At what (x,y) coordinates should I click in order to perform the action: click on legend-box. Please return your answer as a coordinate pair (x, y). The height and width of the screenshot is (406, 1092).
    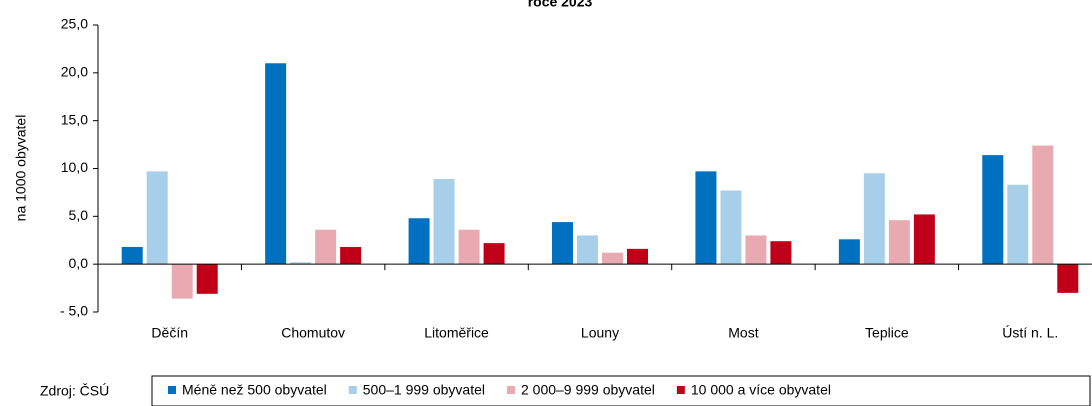
    Looking at the image, I should click on (621, 390).